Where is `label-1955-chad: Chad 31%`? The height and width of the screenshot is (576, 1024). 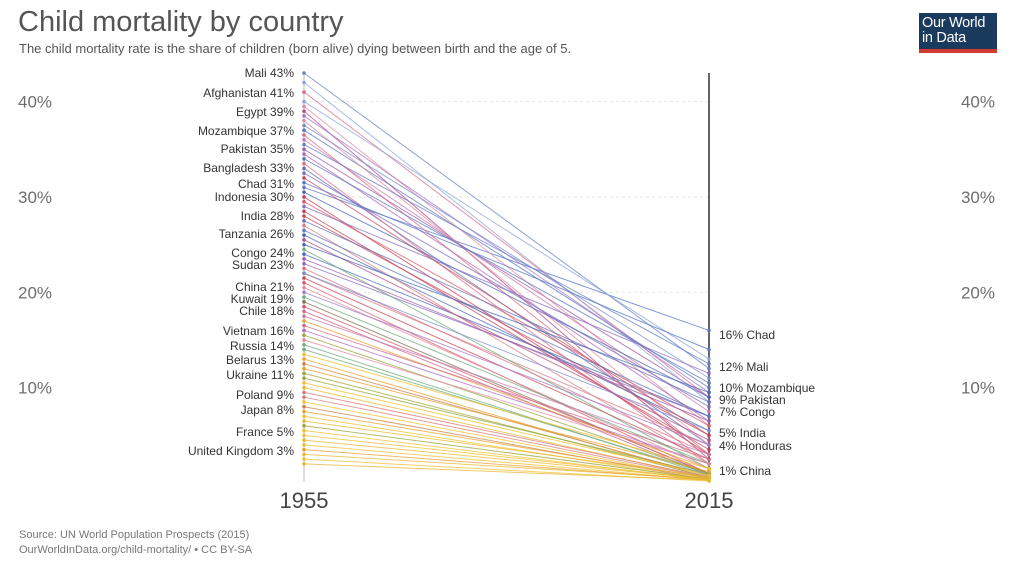
label-1955-chad: Chad 31% is located at coordinates (266, 184).